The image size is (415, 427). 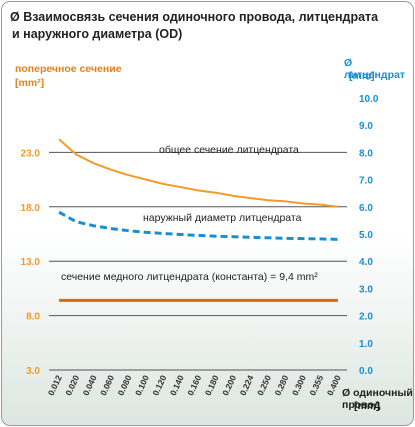 What do you see at coordinates (366, 126) in the screenshot?
I see `right-tick-label: 9.0` at bounding box center [366, 126].